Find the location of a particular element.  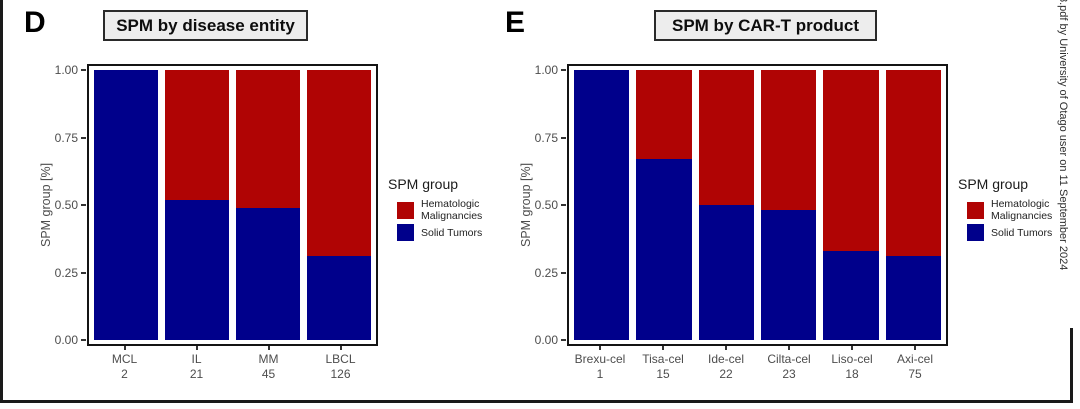

x-category-label: MCL is located at coordinates (124, 359).